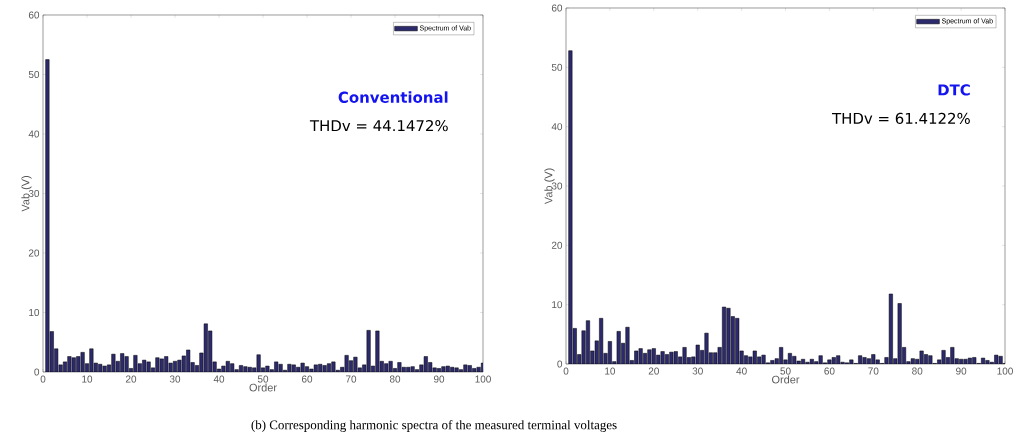 This screenshot has width=1018, height=441. I want to click on y-tick-label: 0, so click(560, 364).